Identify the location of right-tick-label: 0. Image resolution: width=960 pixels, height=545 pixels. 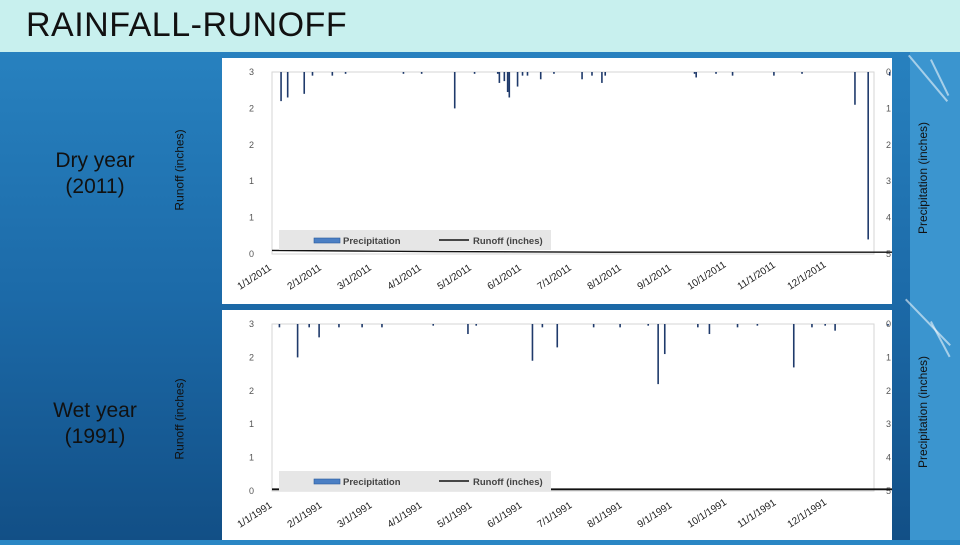
(888, 72).